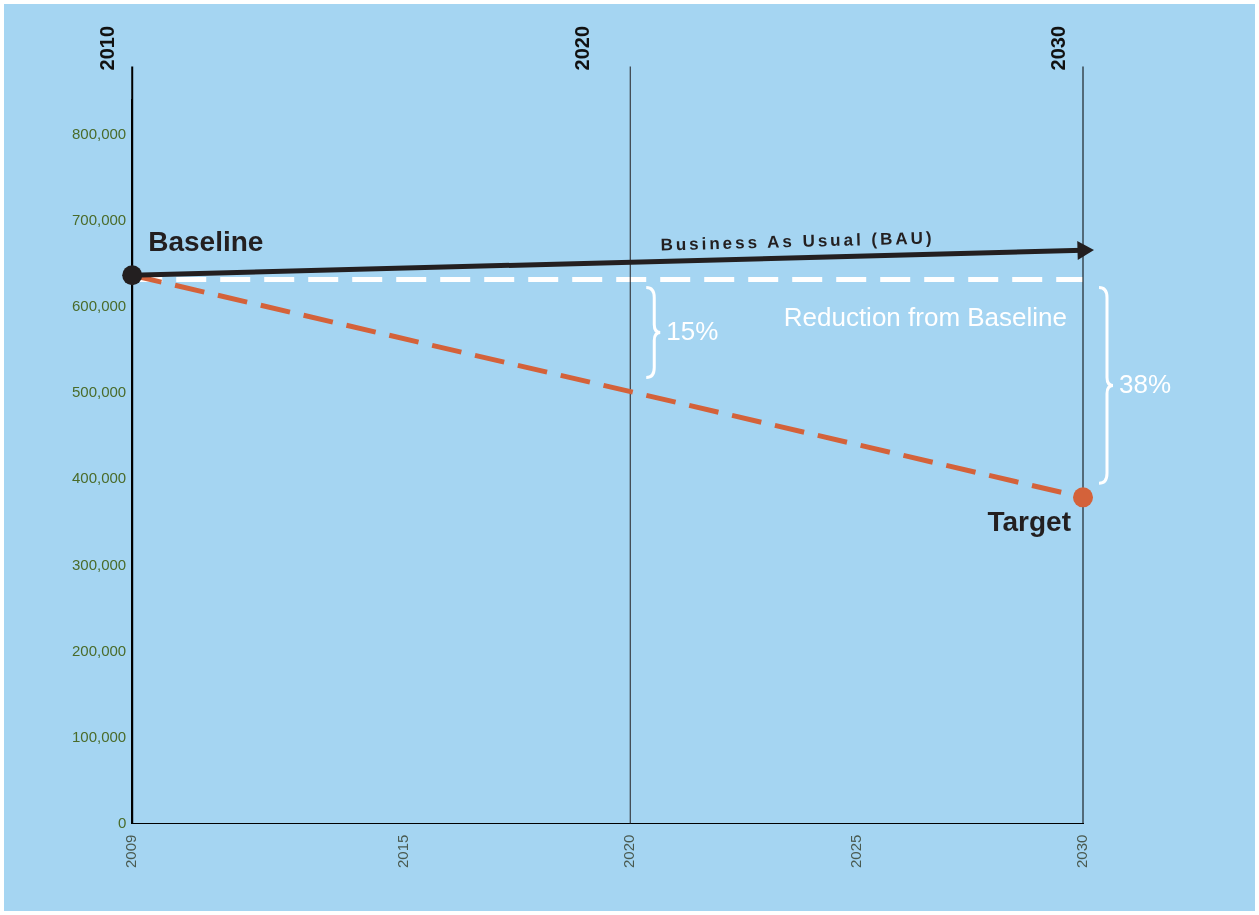 This screenshot has height=915, width=1259. Describe the element at coordinates (797, 241) in the screenshot. I see `series-label: Business As Usual (BAU)` at that location.